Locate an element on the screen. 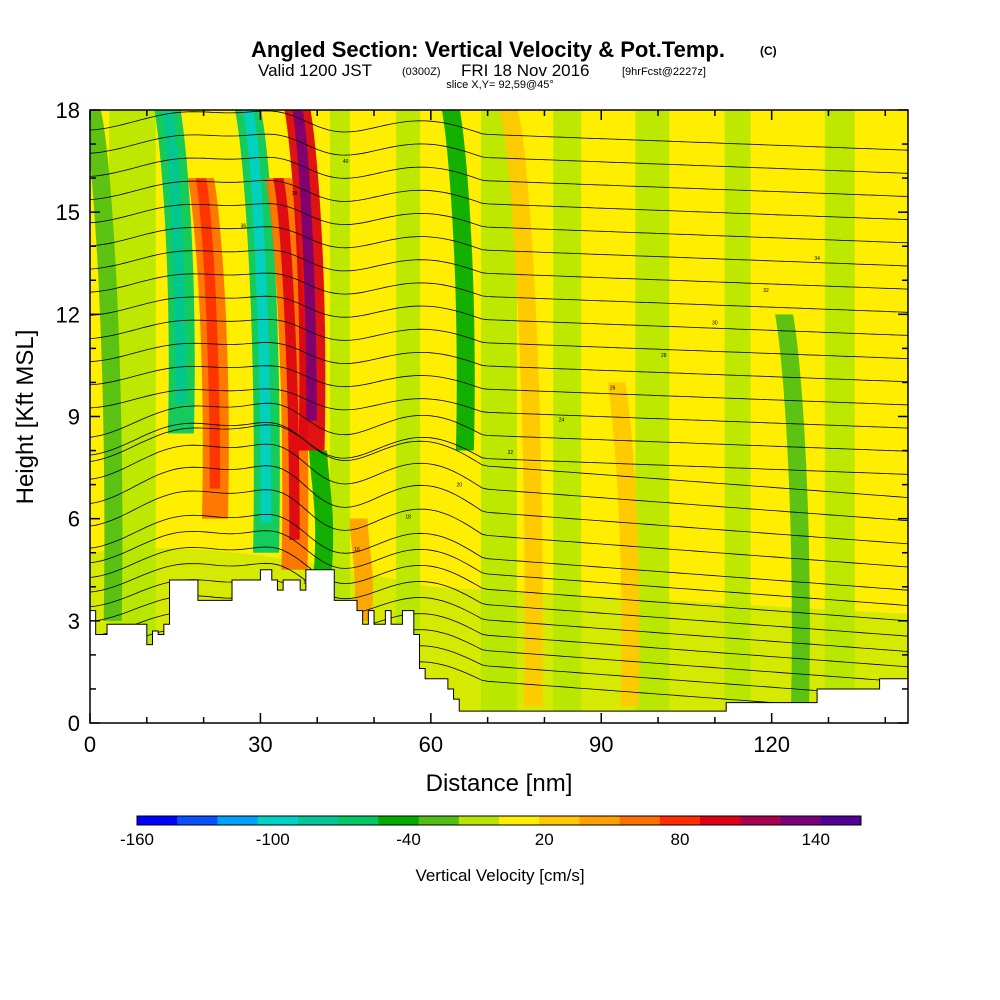 The height and width of the screenshot is (1000, 1000). colorbar-tick-label: 140 is located at coordinates (816, 839).